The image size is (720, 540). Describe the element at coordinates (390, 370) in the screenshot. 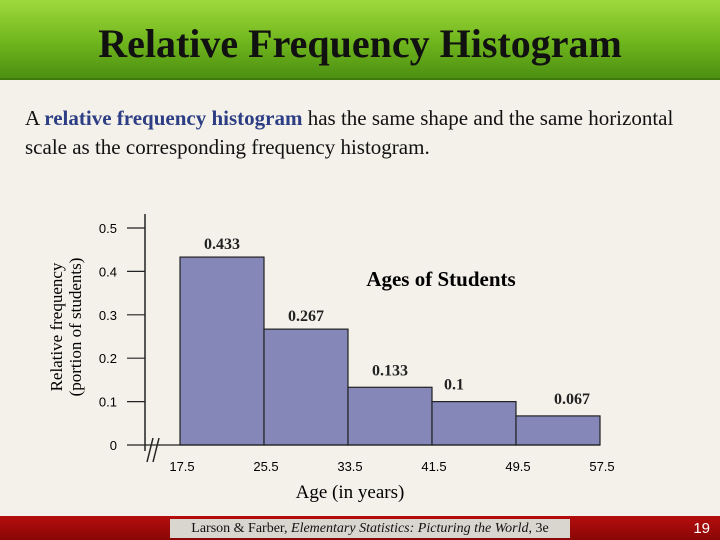

I see `bar-value-label: 0.133` at that location.